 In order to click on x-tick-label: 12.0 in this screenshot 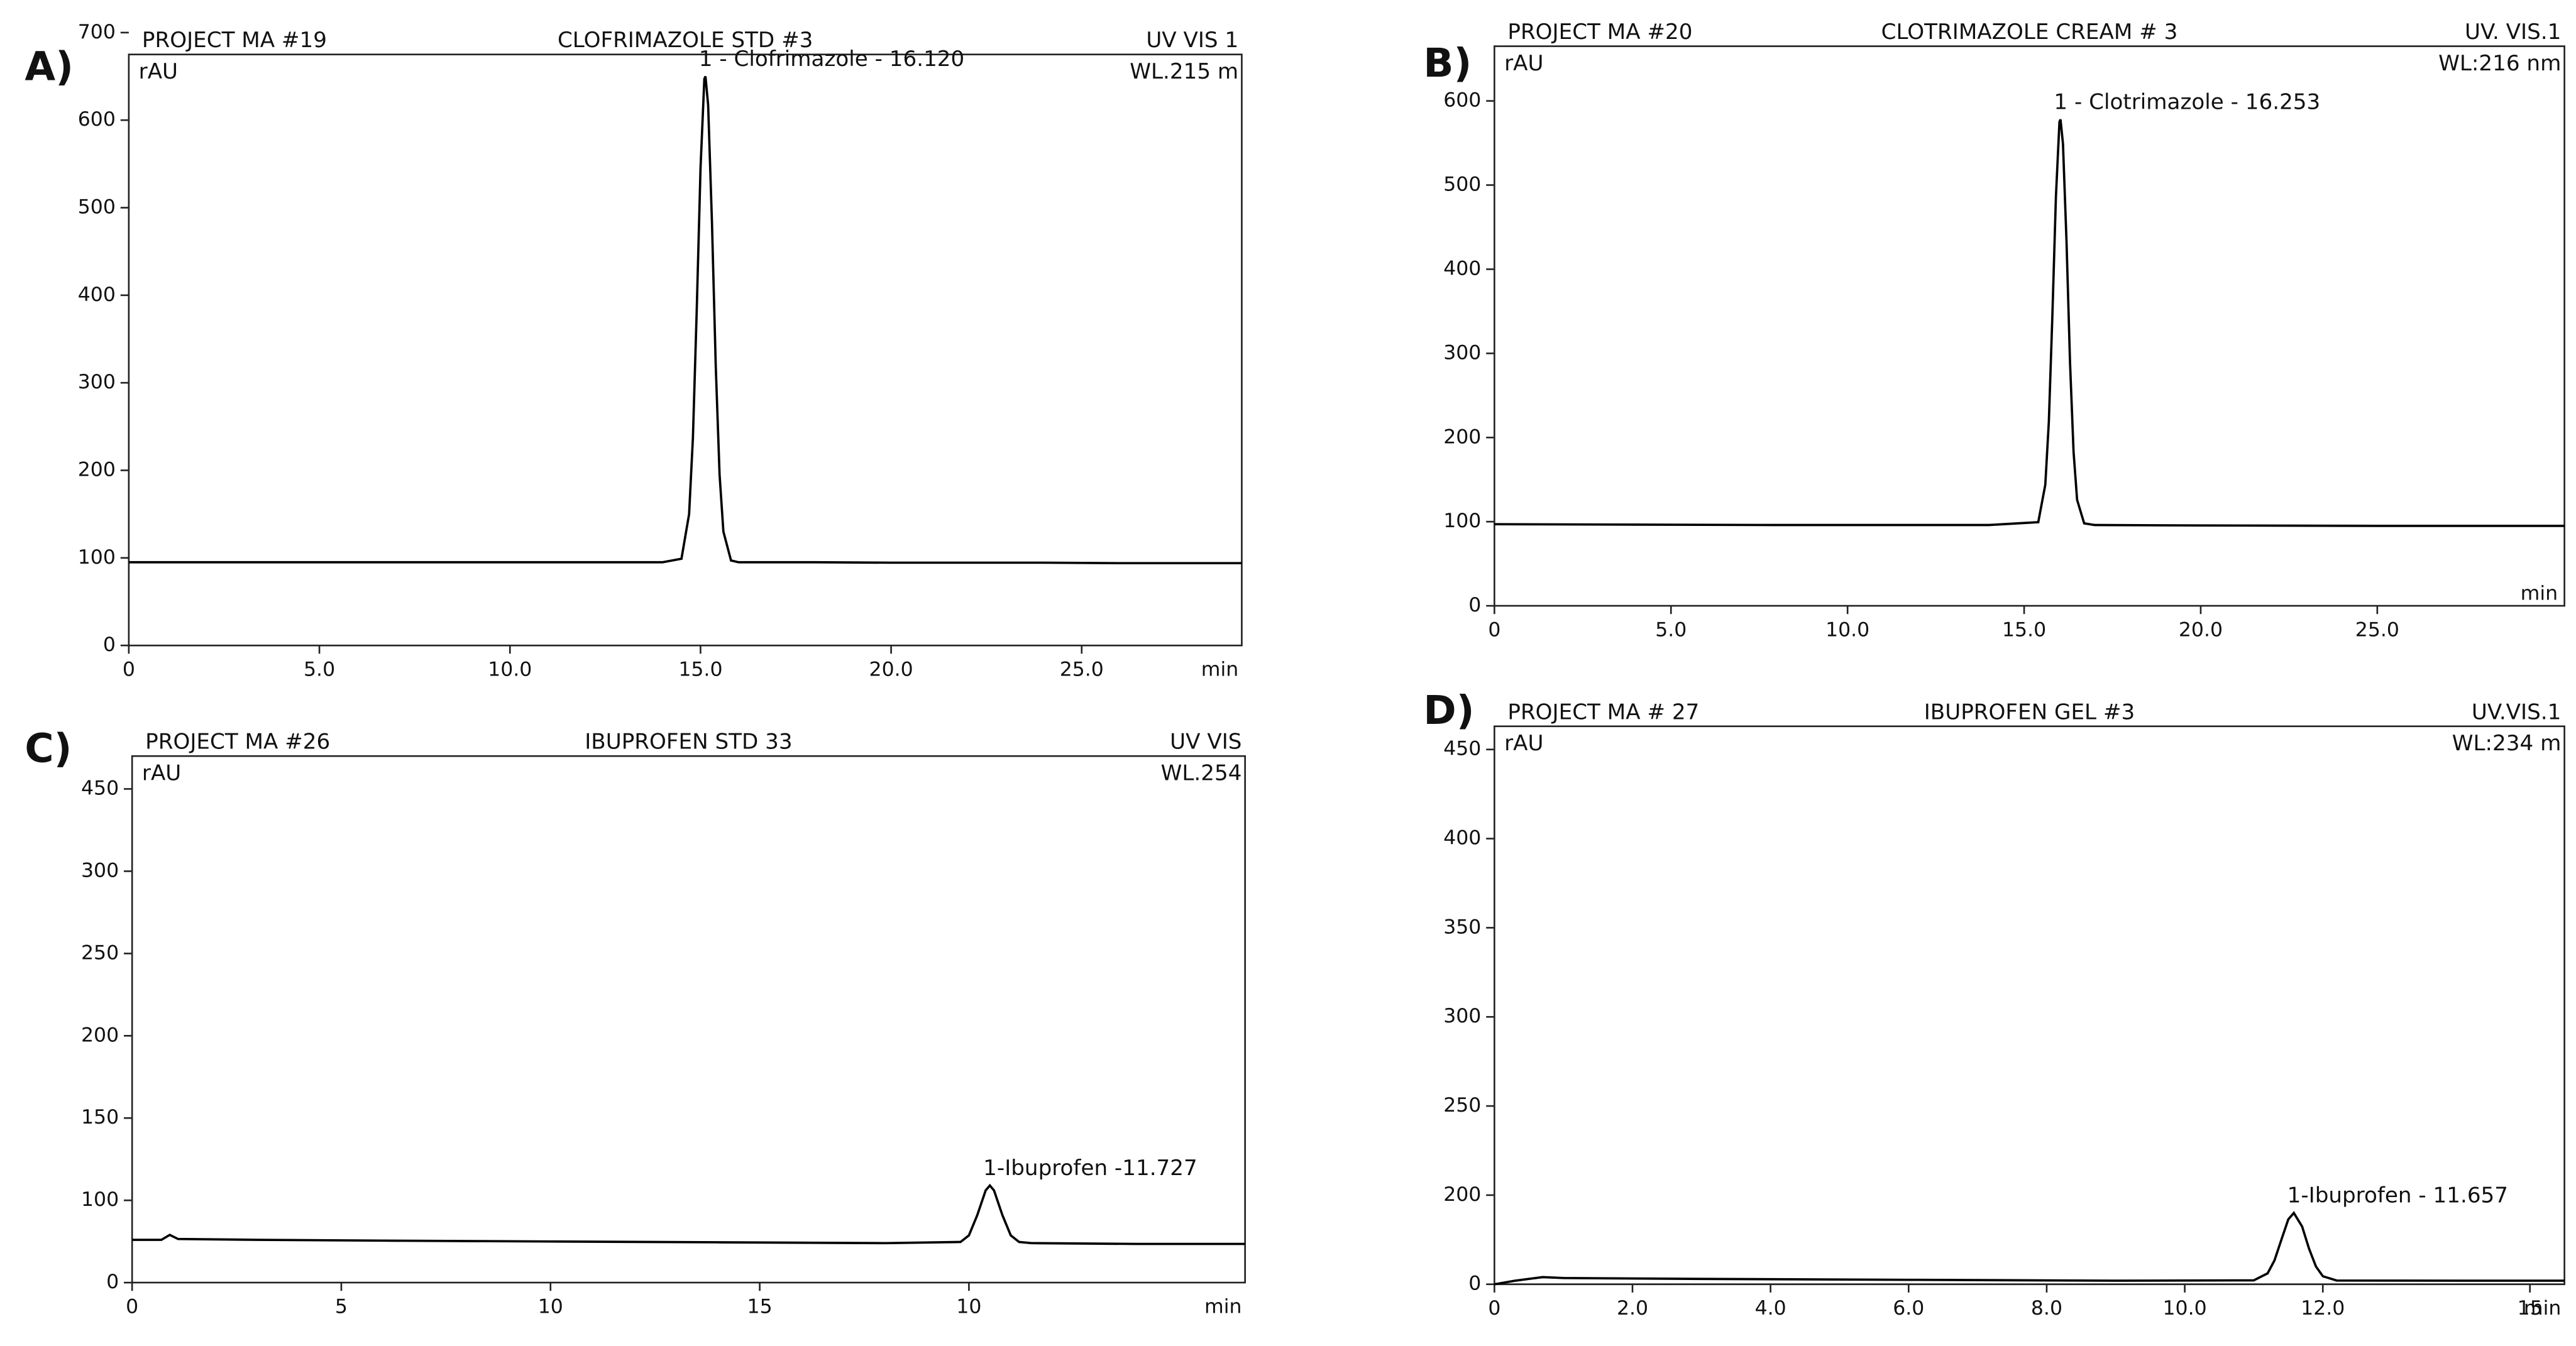, I will do `click(2323, 1308)`.